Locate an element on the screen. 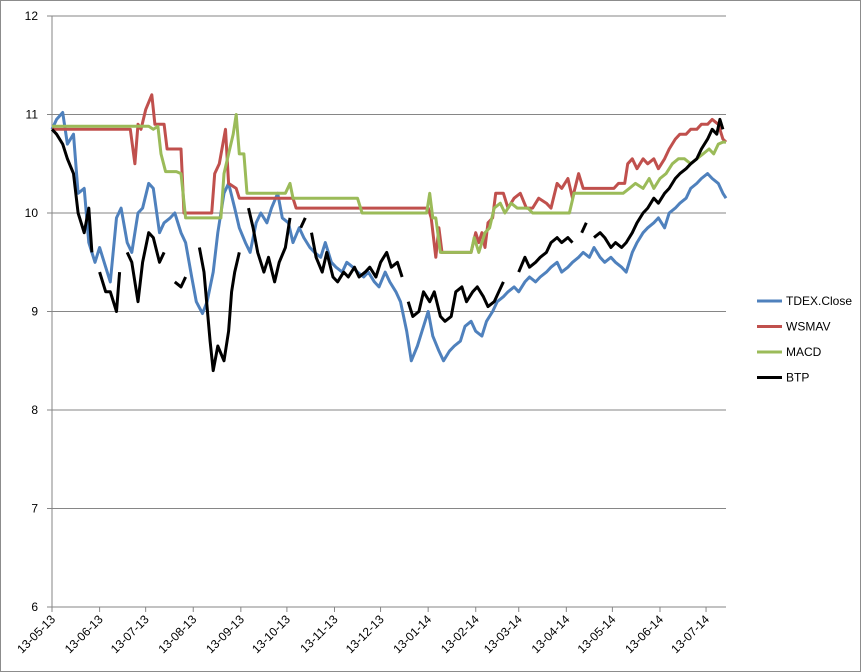 Image resolution: width=861 pixels, height=672 pixels. legend-label-btp: BTP is located at coordinates (797, 378).